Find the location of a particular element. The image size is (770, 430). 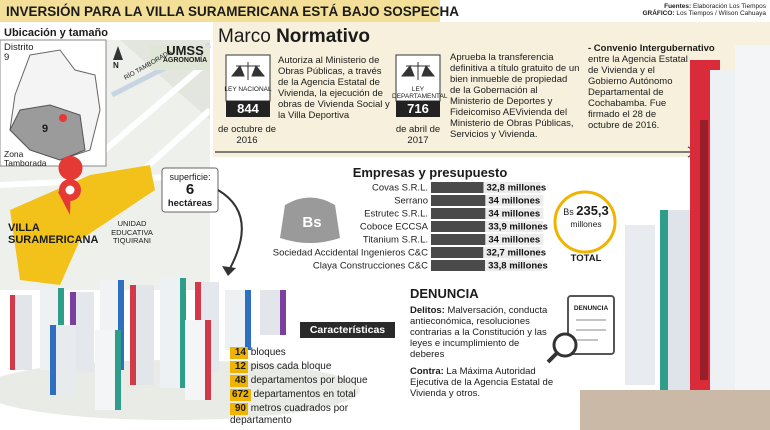

total-number: 235,3 is located at coordinates (592, 210).